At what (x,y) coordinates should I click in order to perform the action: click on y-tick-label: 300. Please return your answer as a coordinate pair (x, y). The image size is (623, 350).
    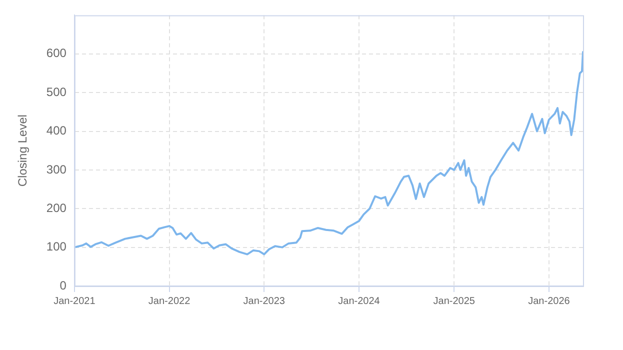
    Looking at the image, I should click on (56, 169).